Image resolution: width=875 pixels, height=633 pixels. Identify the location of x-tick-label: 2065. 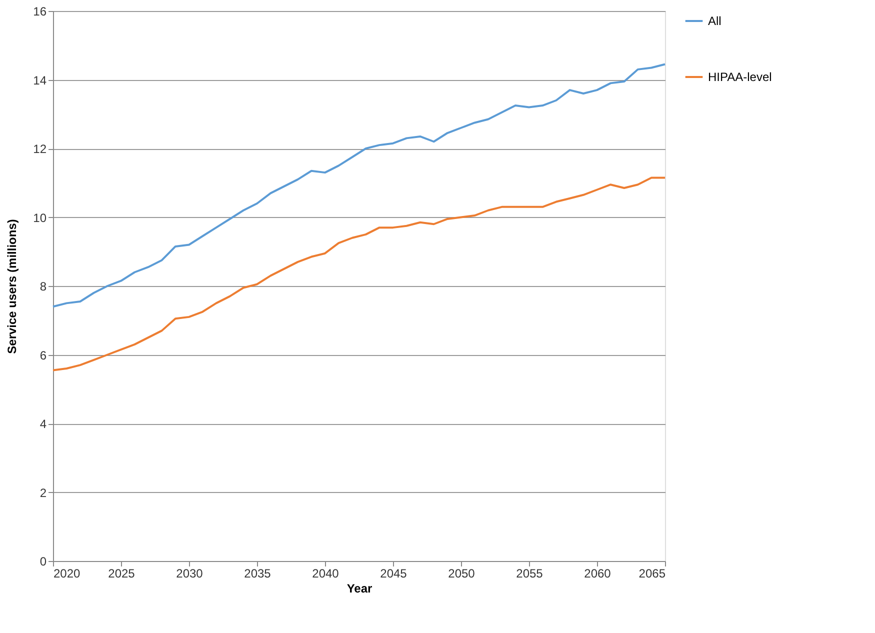
(652, 573).